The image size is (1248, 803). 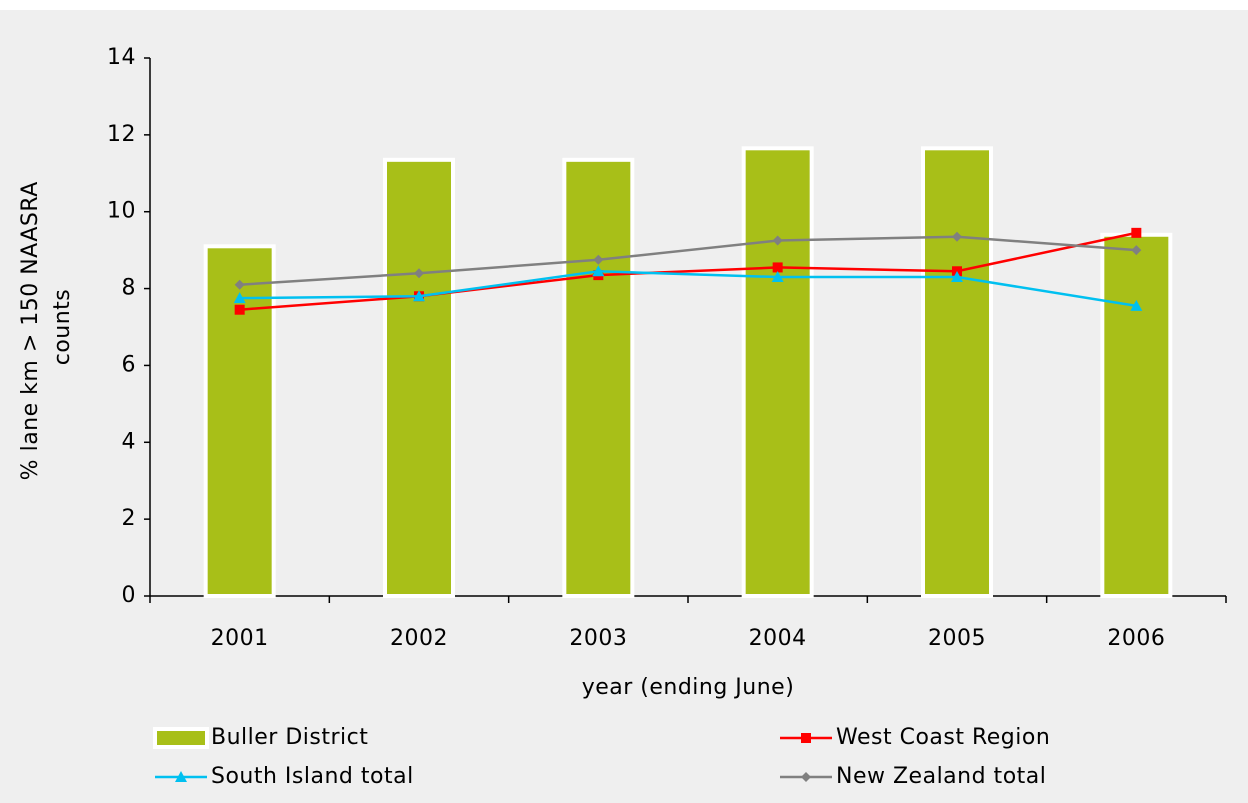 What do you see at coordinates (289, 737) in the screenshot?
I see `legend-label: Buller District` at bounding box center [289, 737].